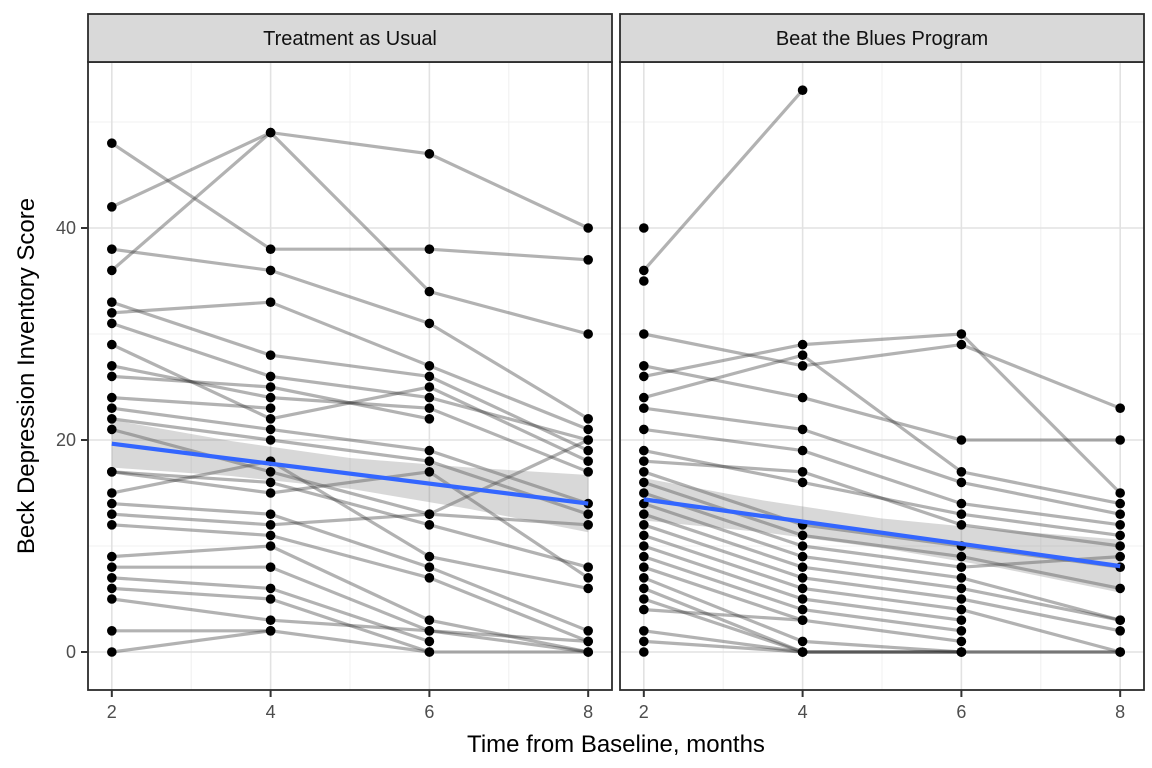  Describe the element at coordinates (803, 712) in the screenshot. I see `x-tick-label: 4` at that location.